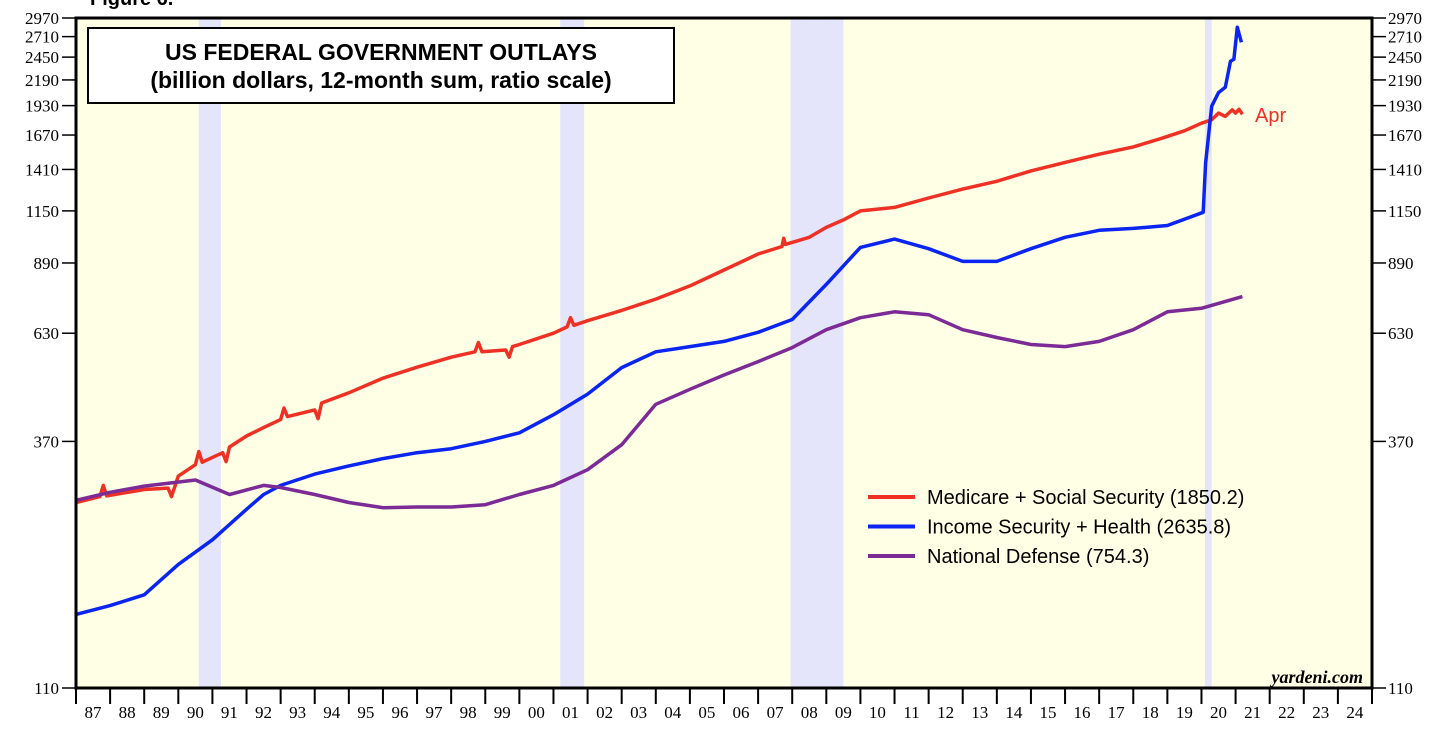 This screenshot has height=742, width=1448. Describe the element at coordinates (263, 712) in the screenshot. I see `x-tick-label: 92` at that location.